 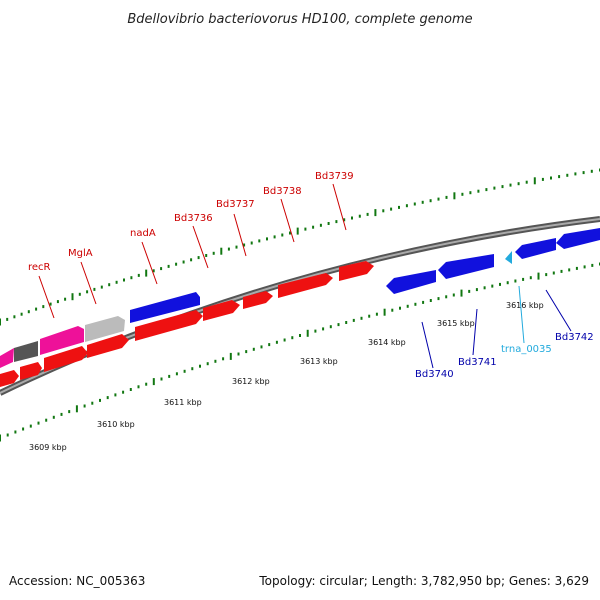 What do you see at coordinates (535, 248) in the screenshot?
I see `gene-arrow-bd3742` at bounding box center [535, 248].